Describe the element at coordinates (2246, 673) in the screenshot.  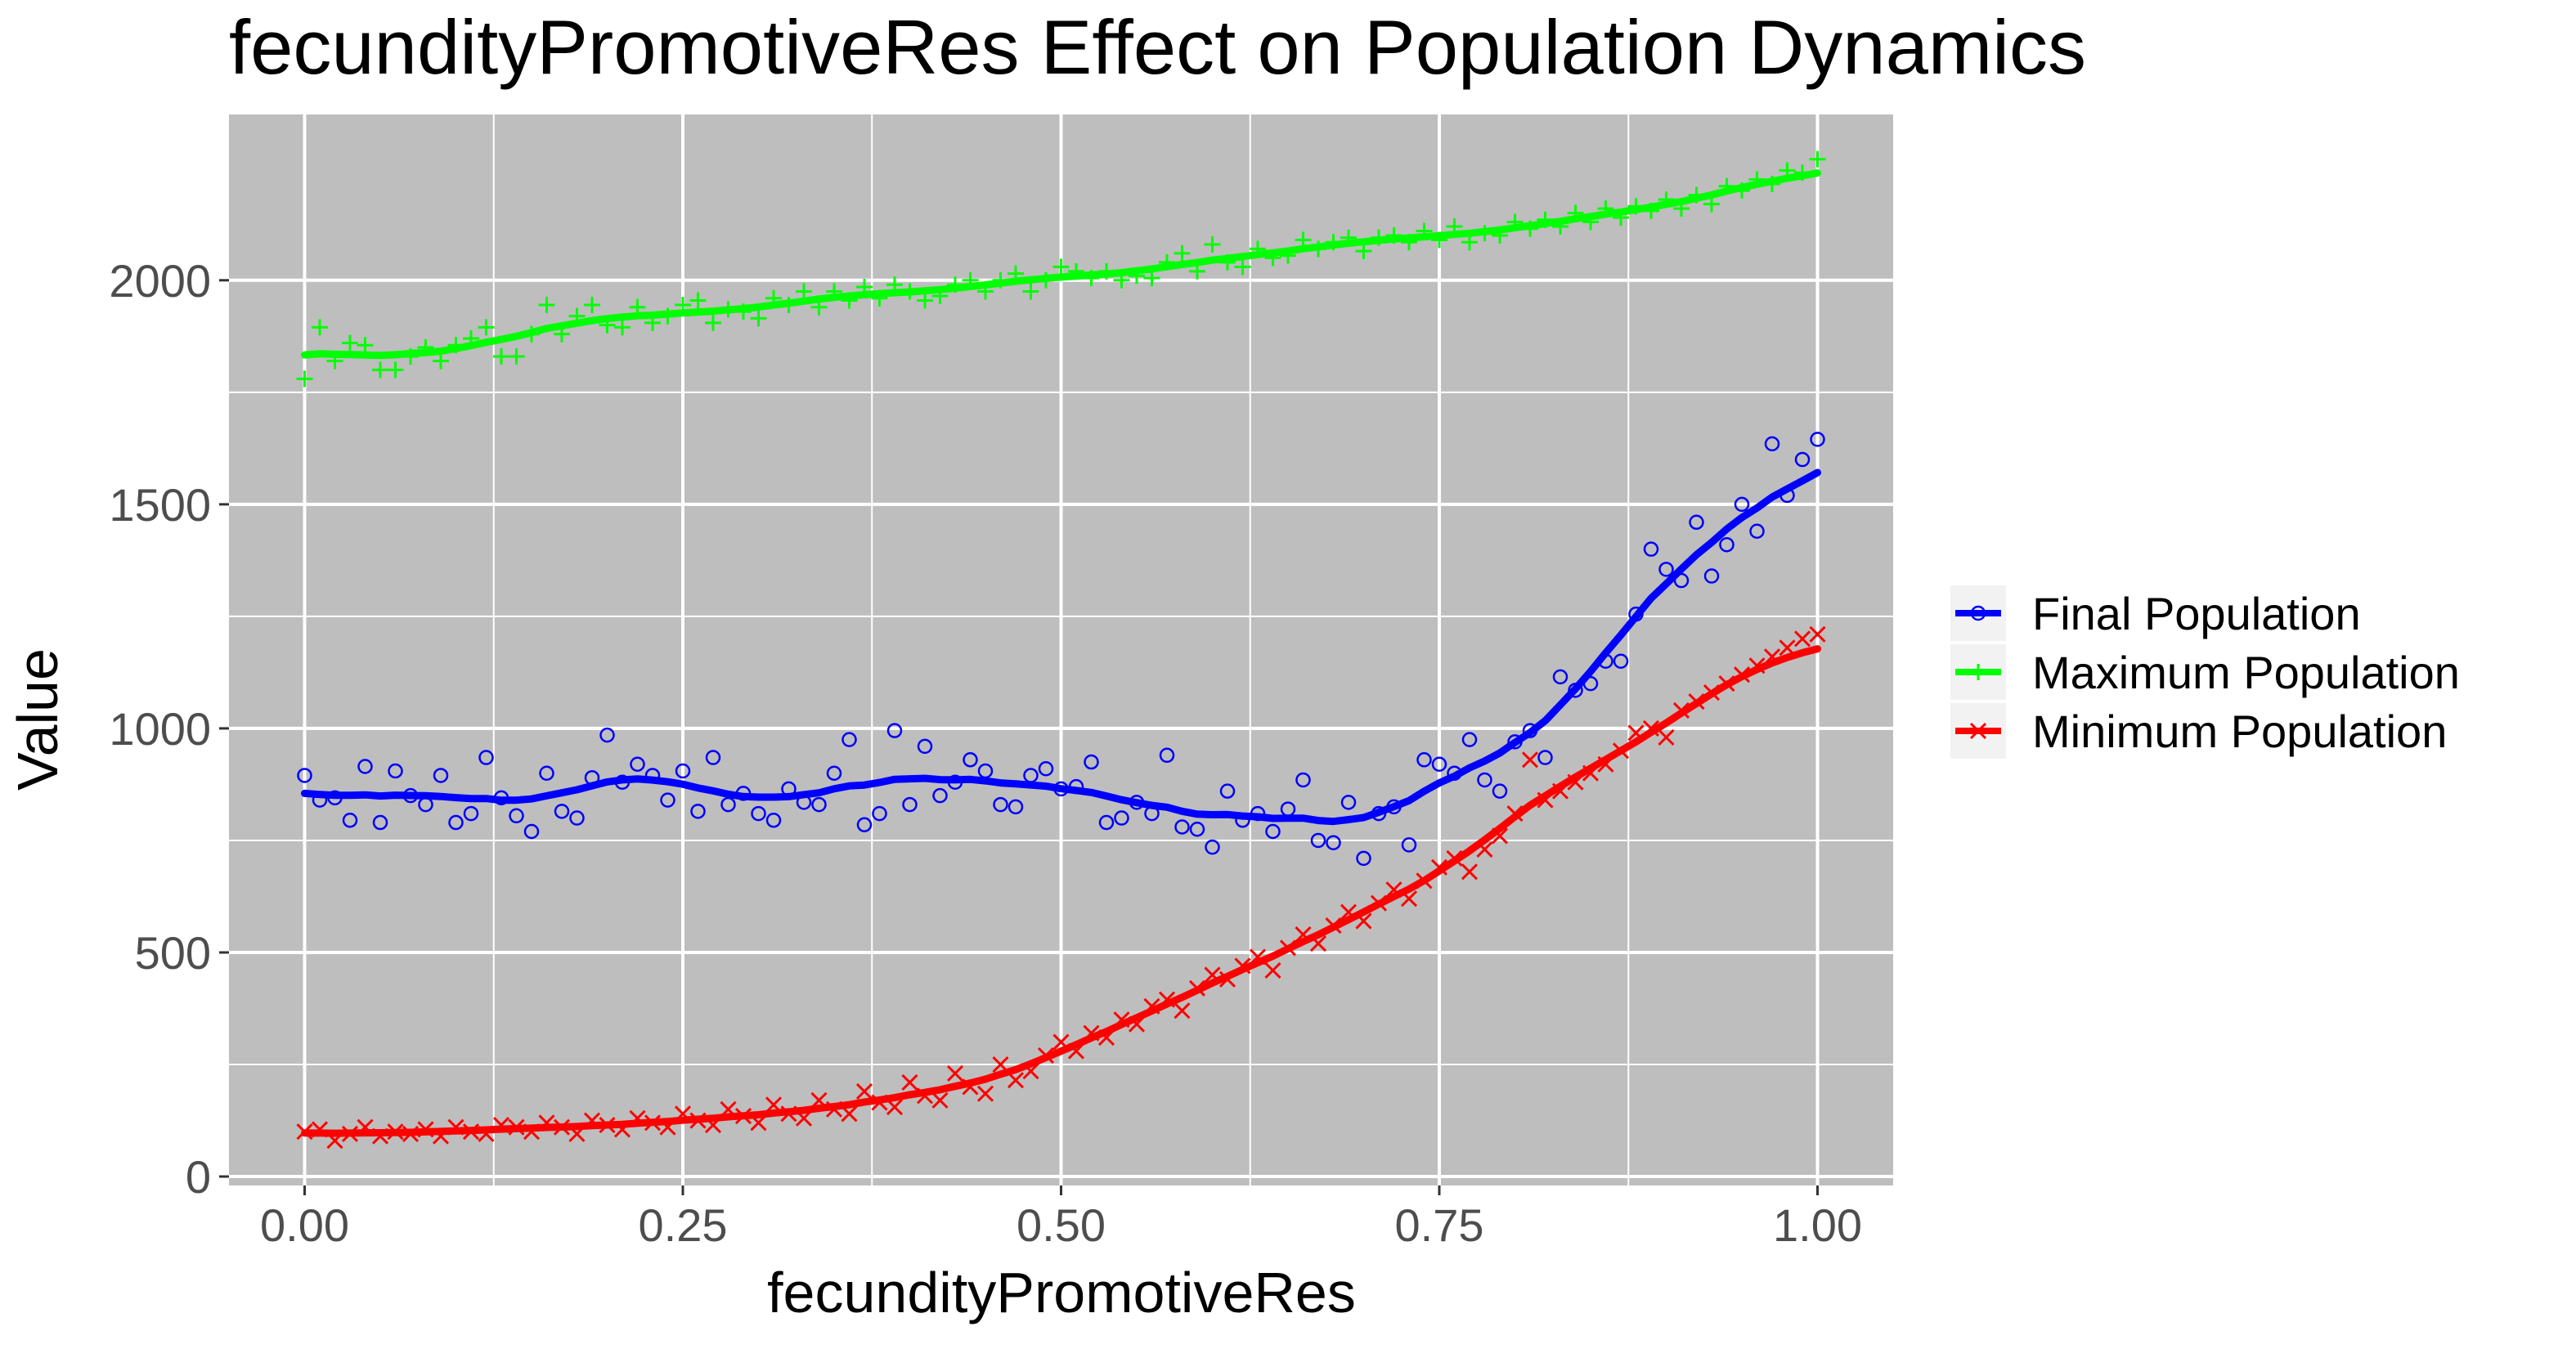
I see `maximum-population-legend-label: Maximum Population` at that location.